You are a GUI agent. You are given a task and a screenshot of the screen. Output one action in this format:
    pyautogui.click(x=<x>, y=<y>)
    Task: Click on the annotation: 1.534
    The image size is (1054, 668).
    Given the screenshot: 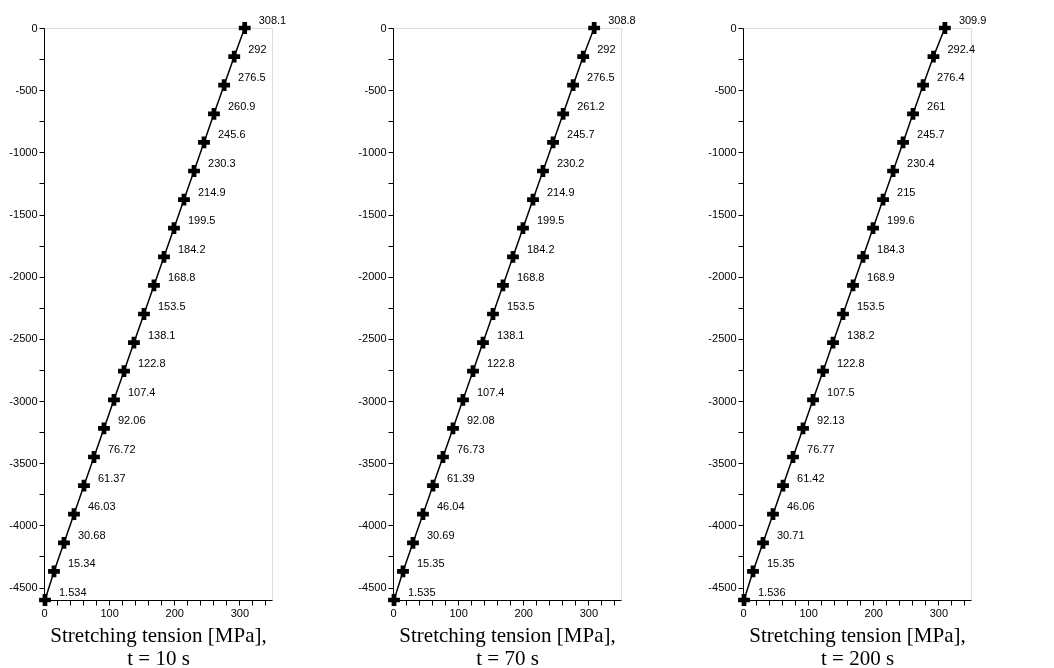 What is the action you would take?
    pyautogui.click(x=73, y=592)
    